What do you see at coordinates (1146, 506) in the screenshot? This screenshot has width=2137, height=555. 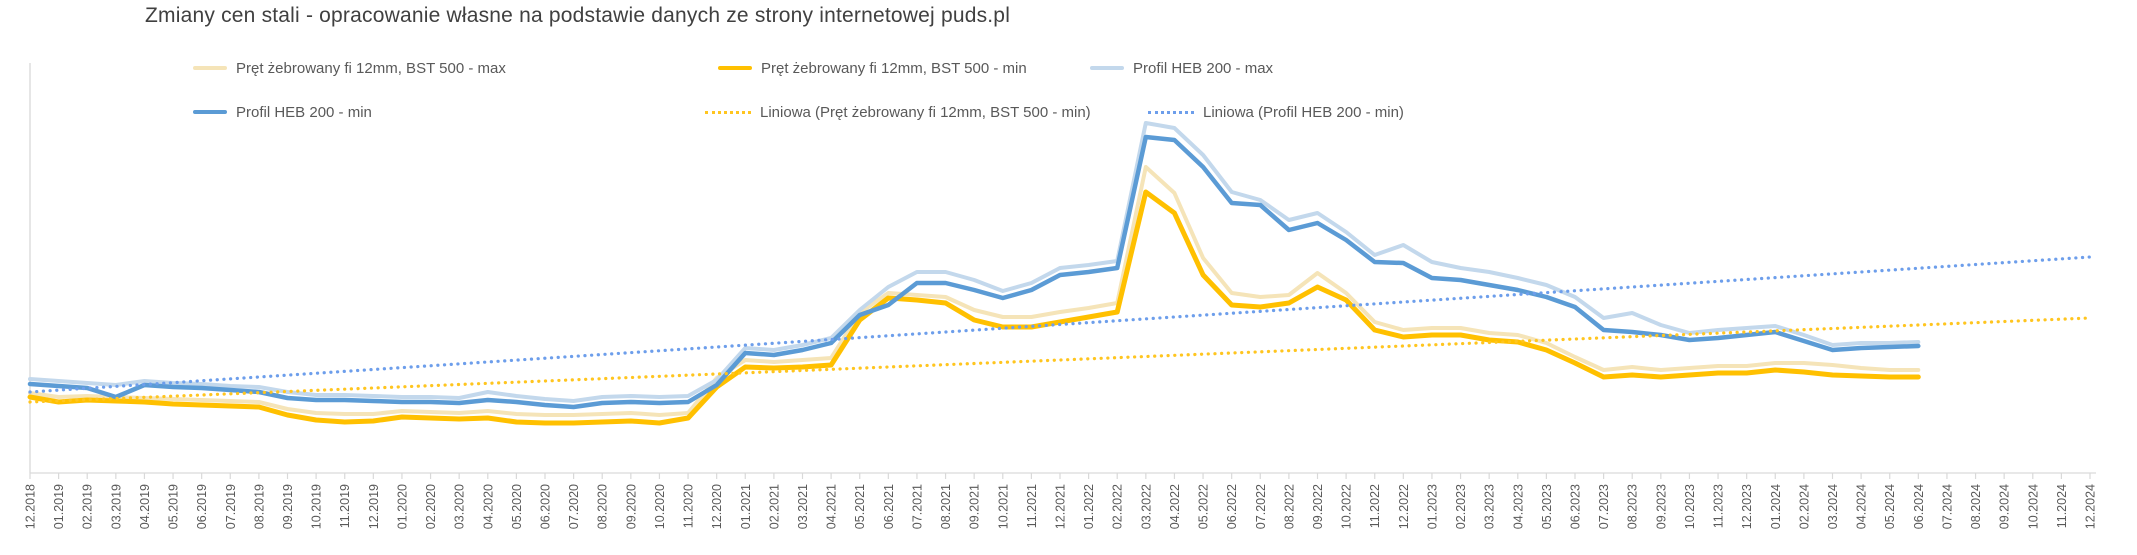 I see `x-axis-label: 03.2022` at bounding box center [1146, 506].